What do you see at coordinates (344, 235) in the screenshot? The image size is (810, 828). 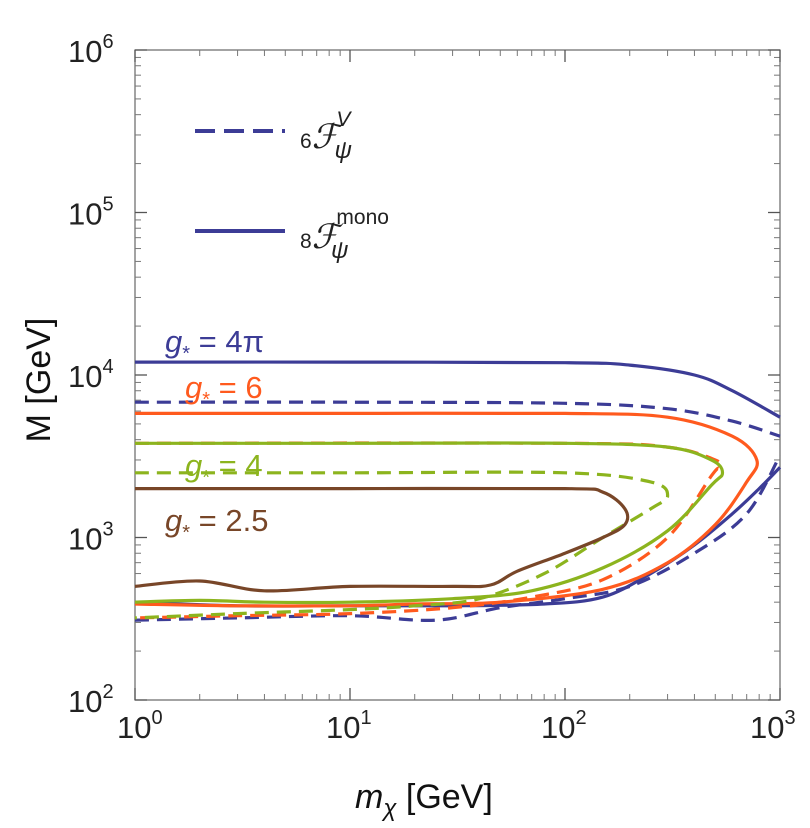 I see `legend-entry-solid: 8ℱmono ψ` at bounding box center [344, 235].